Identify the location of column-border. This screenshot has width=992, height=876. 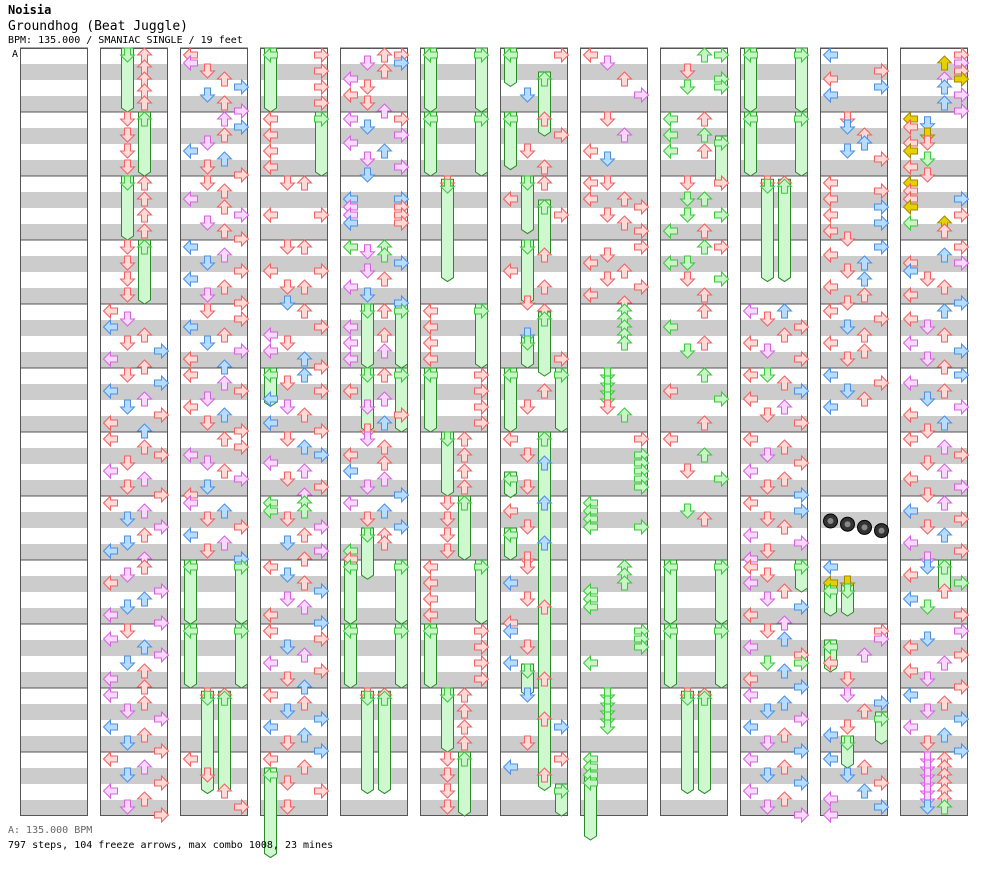
(454, 432).